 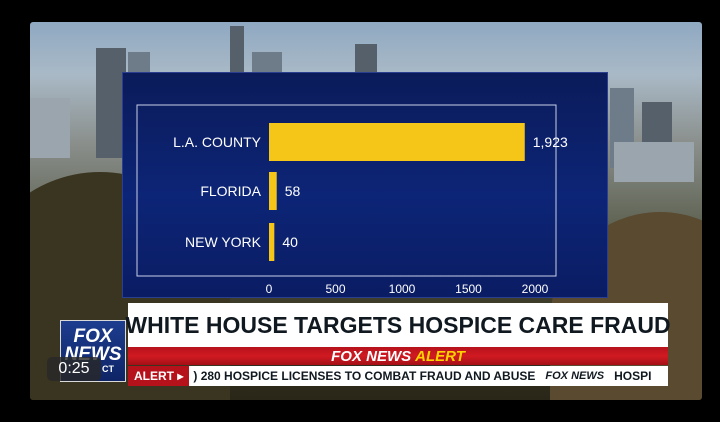 I want to click on value-label: 58, so click(x=293, y=191).